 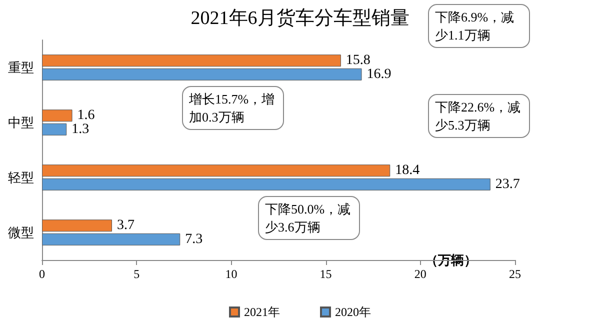 What do you see at coordinates (231, 108) in the screenshot?
I see `annotation: 增长15.7%，增加0.3万辆` at bounding box center [231, 108].